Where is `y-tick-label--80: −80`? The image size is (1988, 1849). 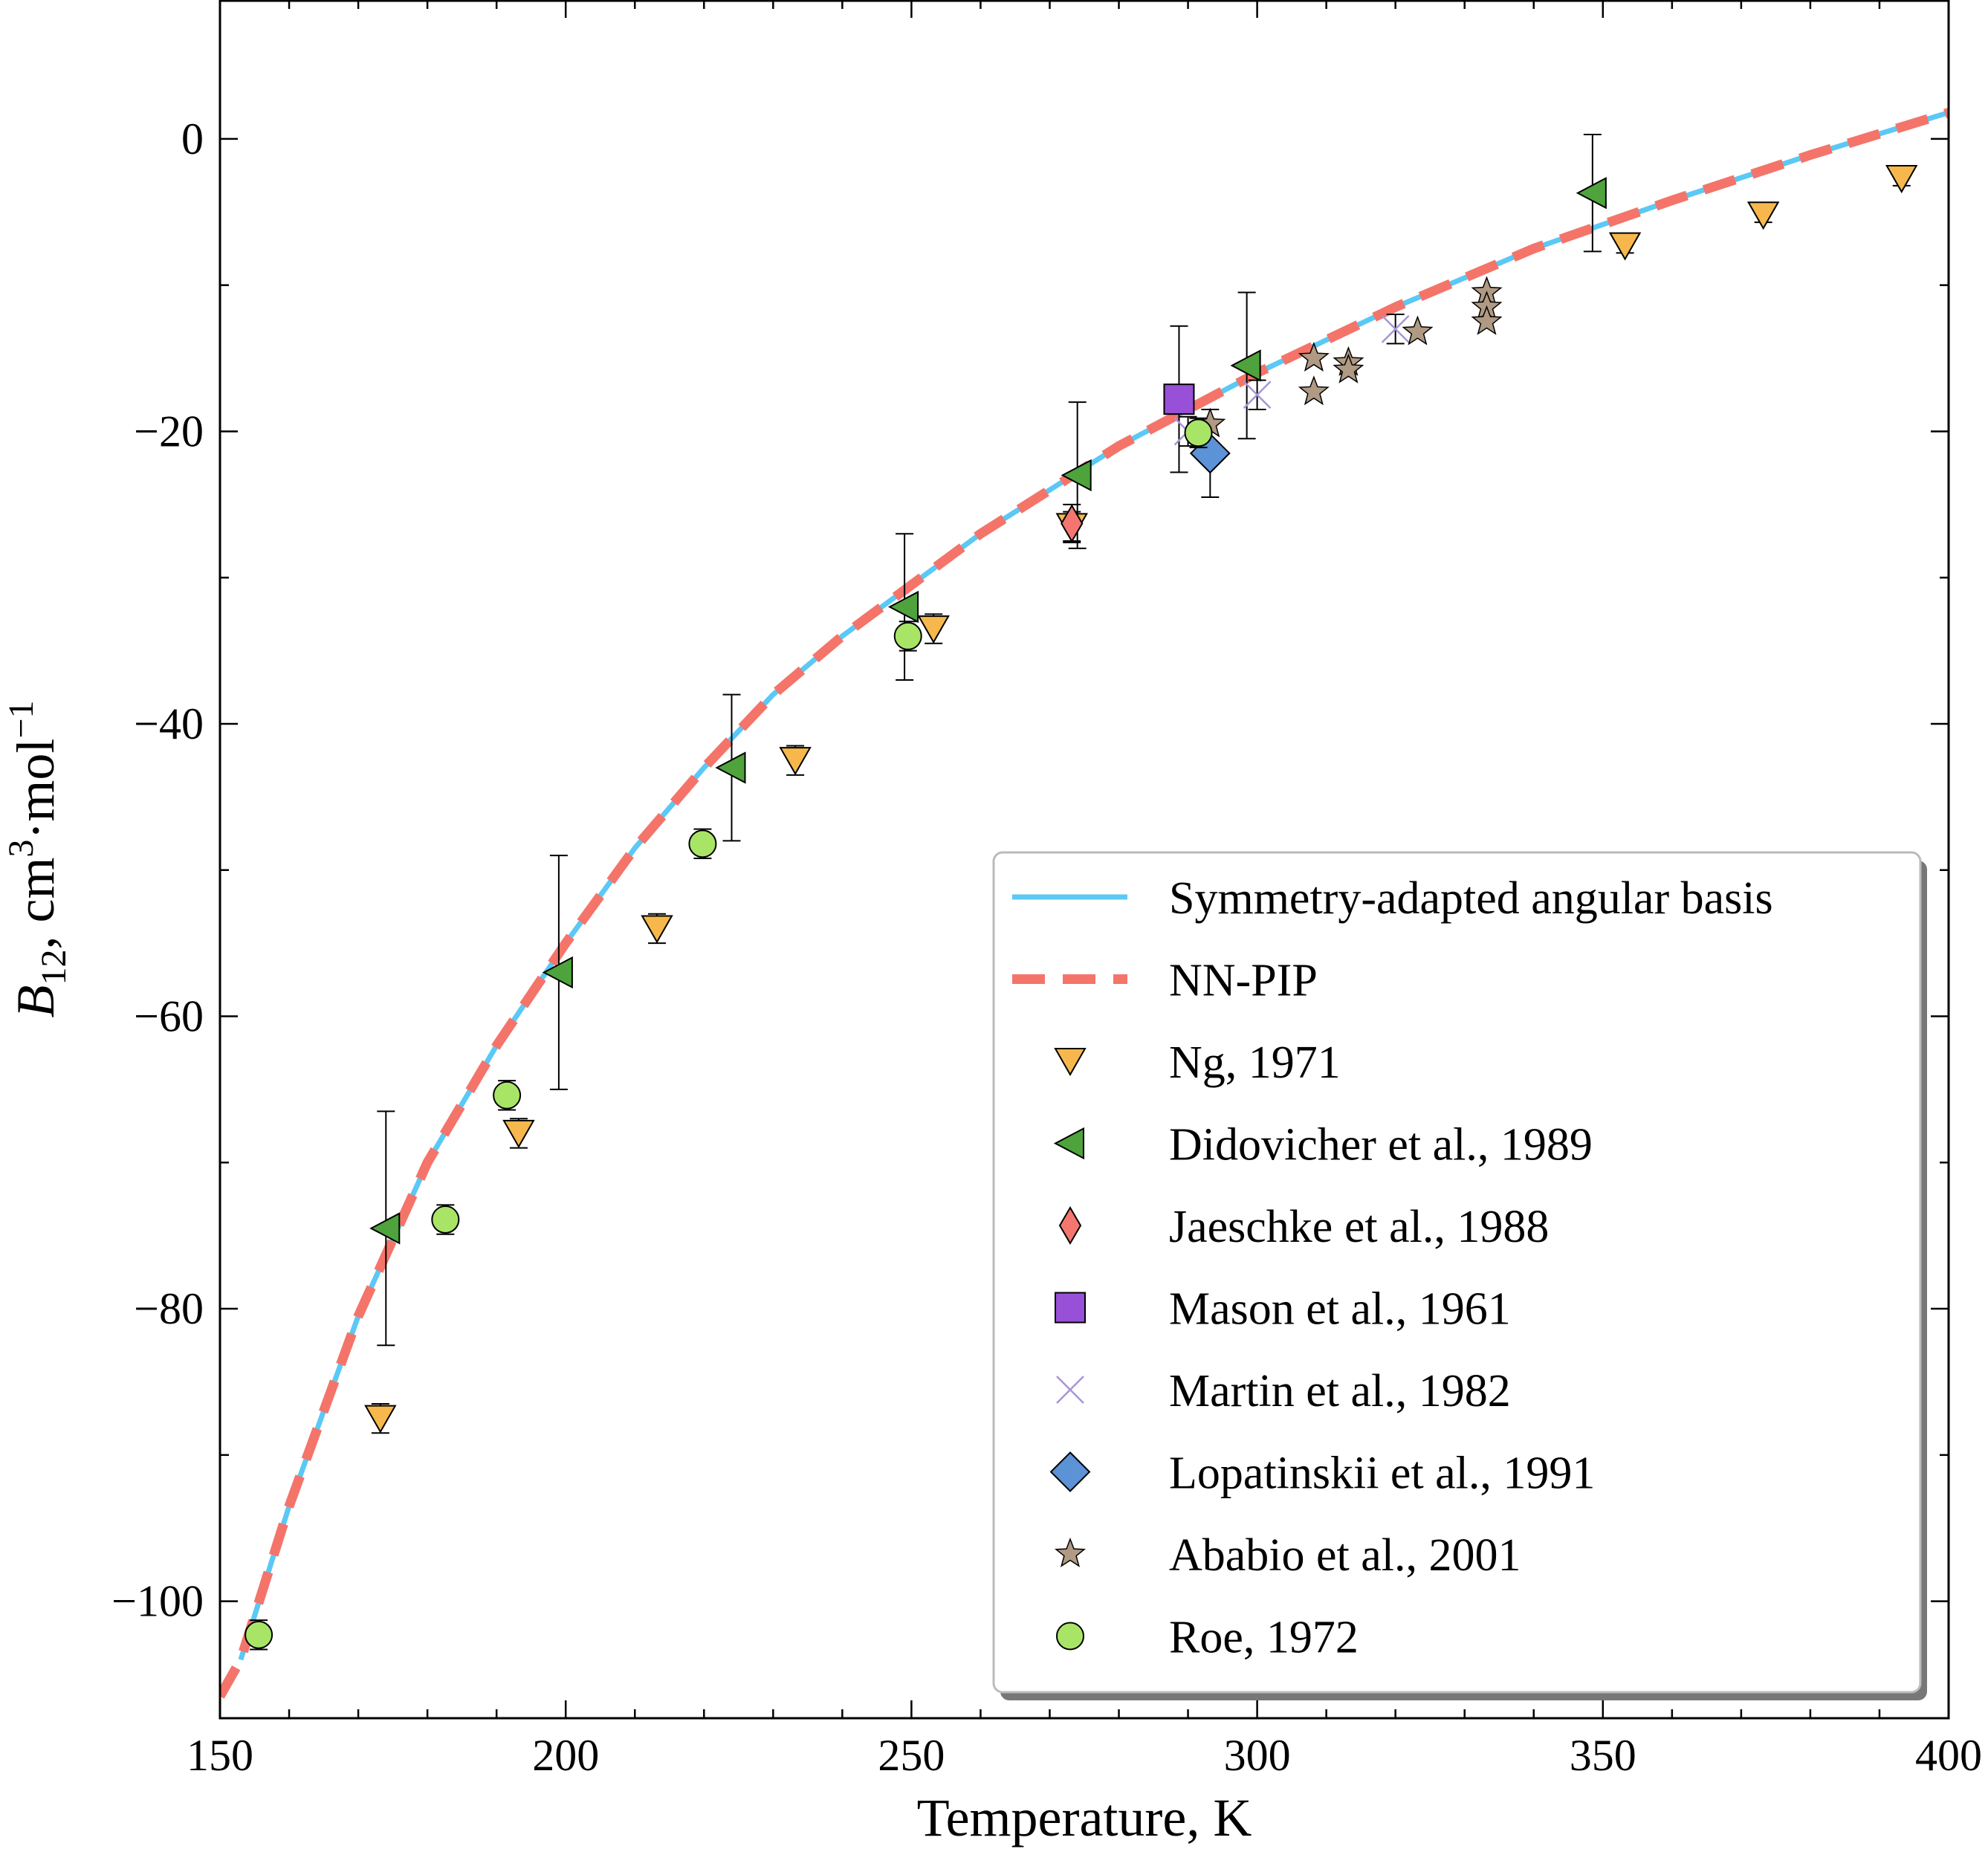 y-tick-label--80: −80 is located at coordinates (169, 1308).